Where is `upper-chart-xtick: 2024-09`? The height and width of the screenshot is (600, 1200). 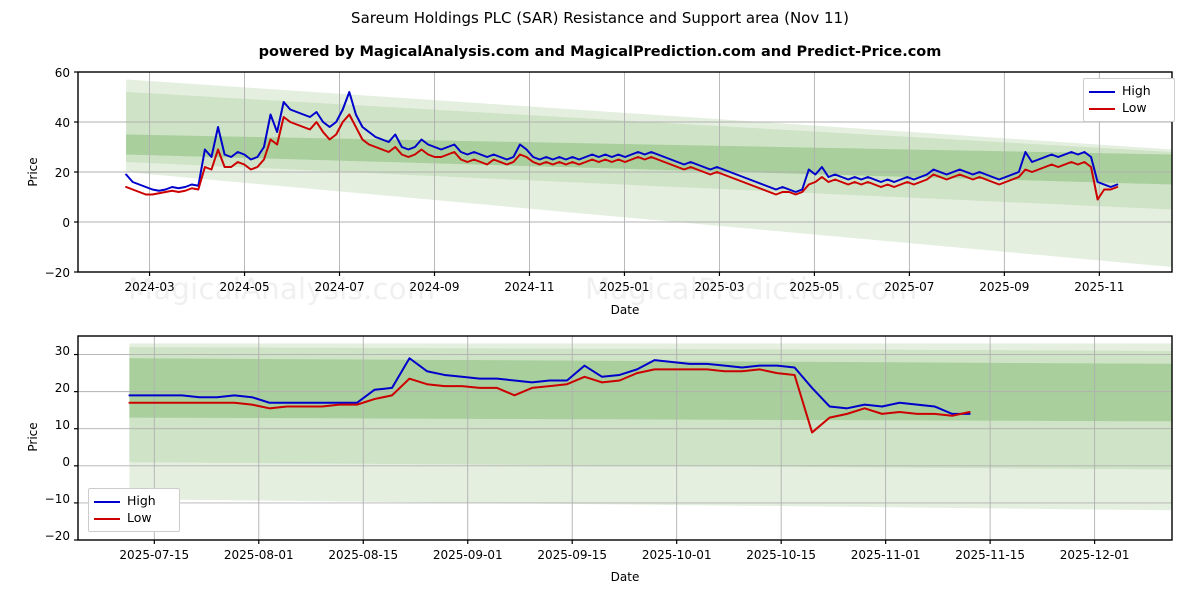 upper-chart-xtick: 2024-09 is located at coordinates (434, 287).